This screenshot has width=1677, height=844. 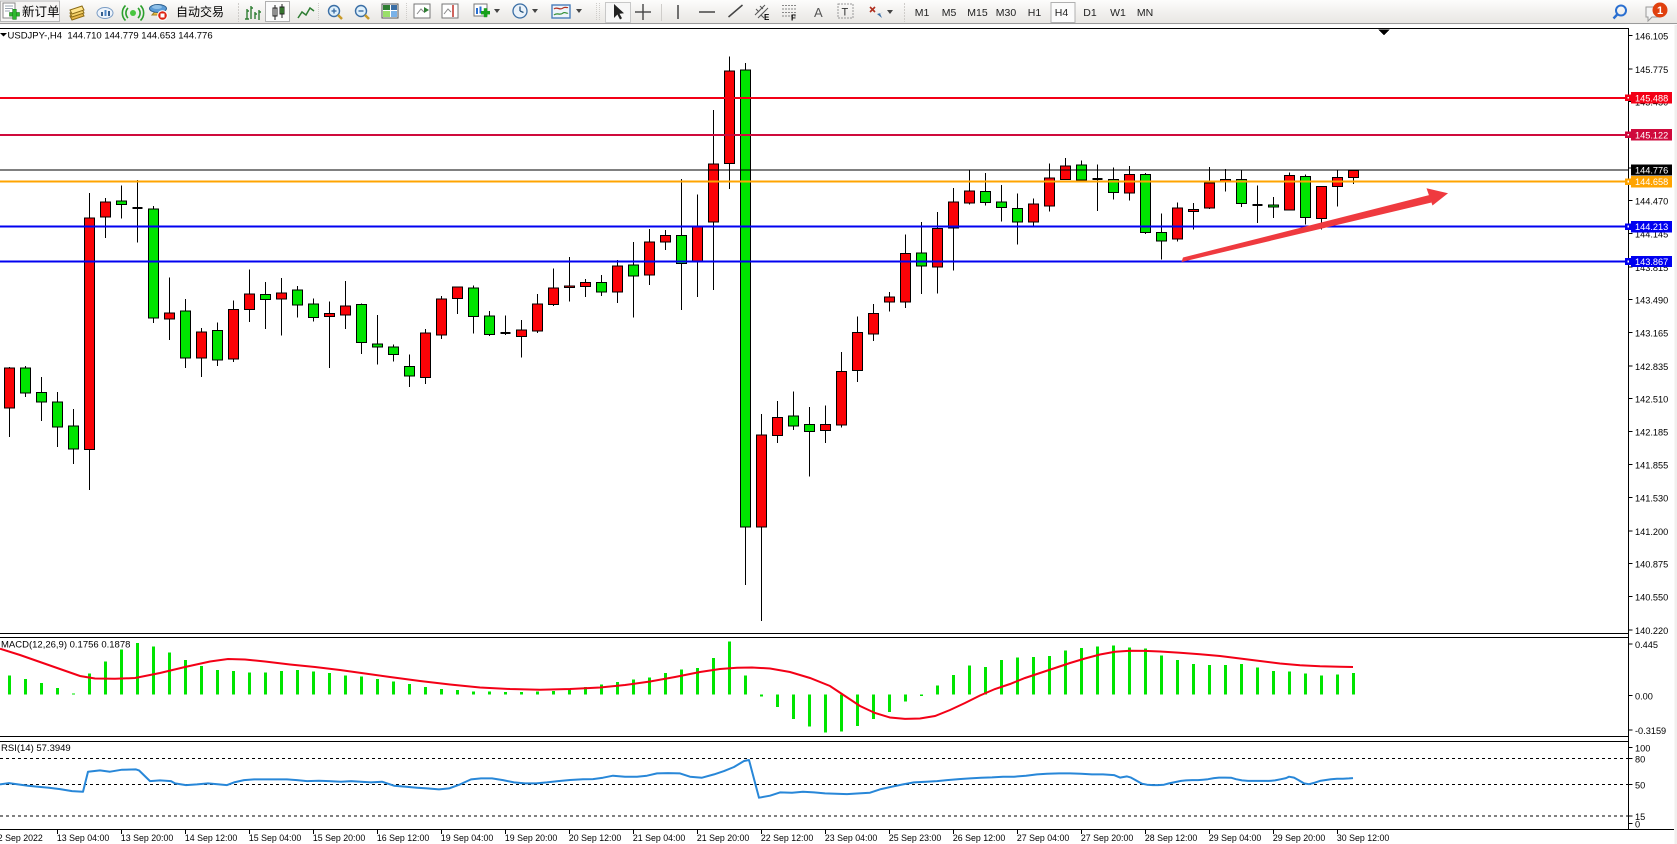 I want to click on svg-text: 13 Sep 20:00, so click(x=147, y=838).